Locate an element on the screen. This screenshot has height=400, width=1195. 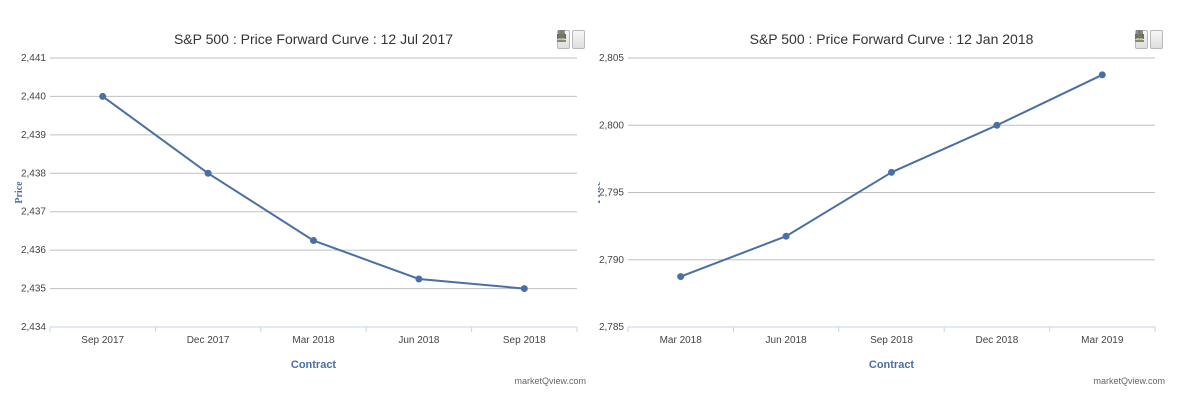
y-tick-label: 2,440 is located at coordinates (33, 96).